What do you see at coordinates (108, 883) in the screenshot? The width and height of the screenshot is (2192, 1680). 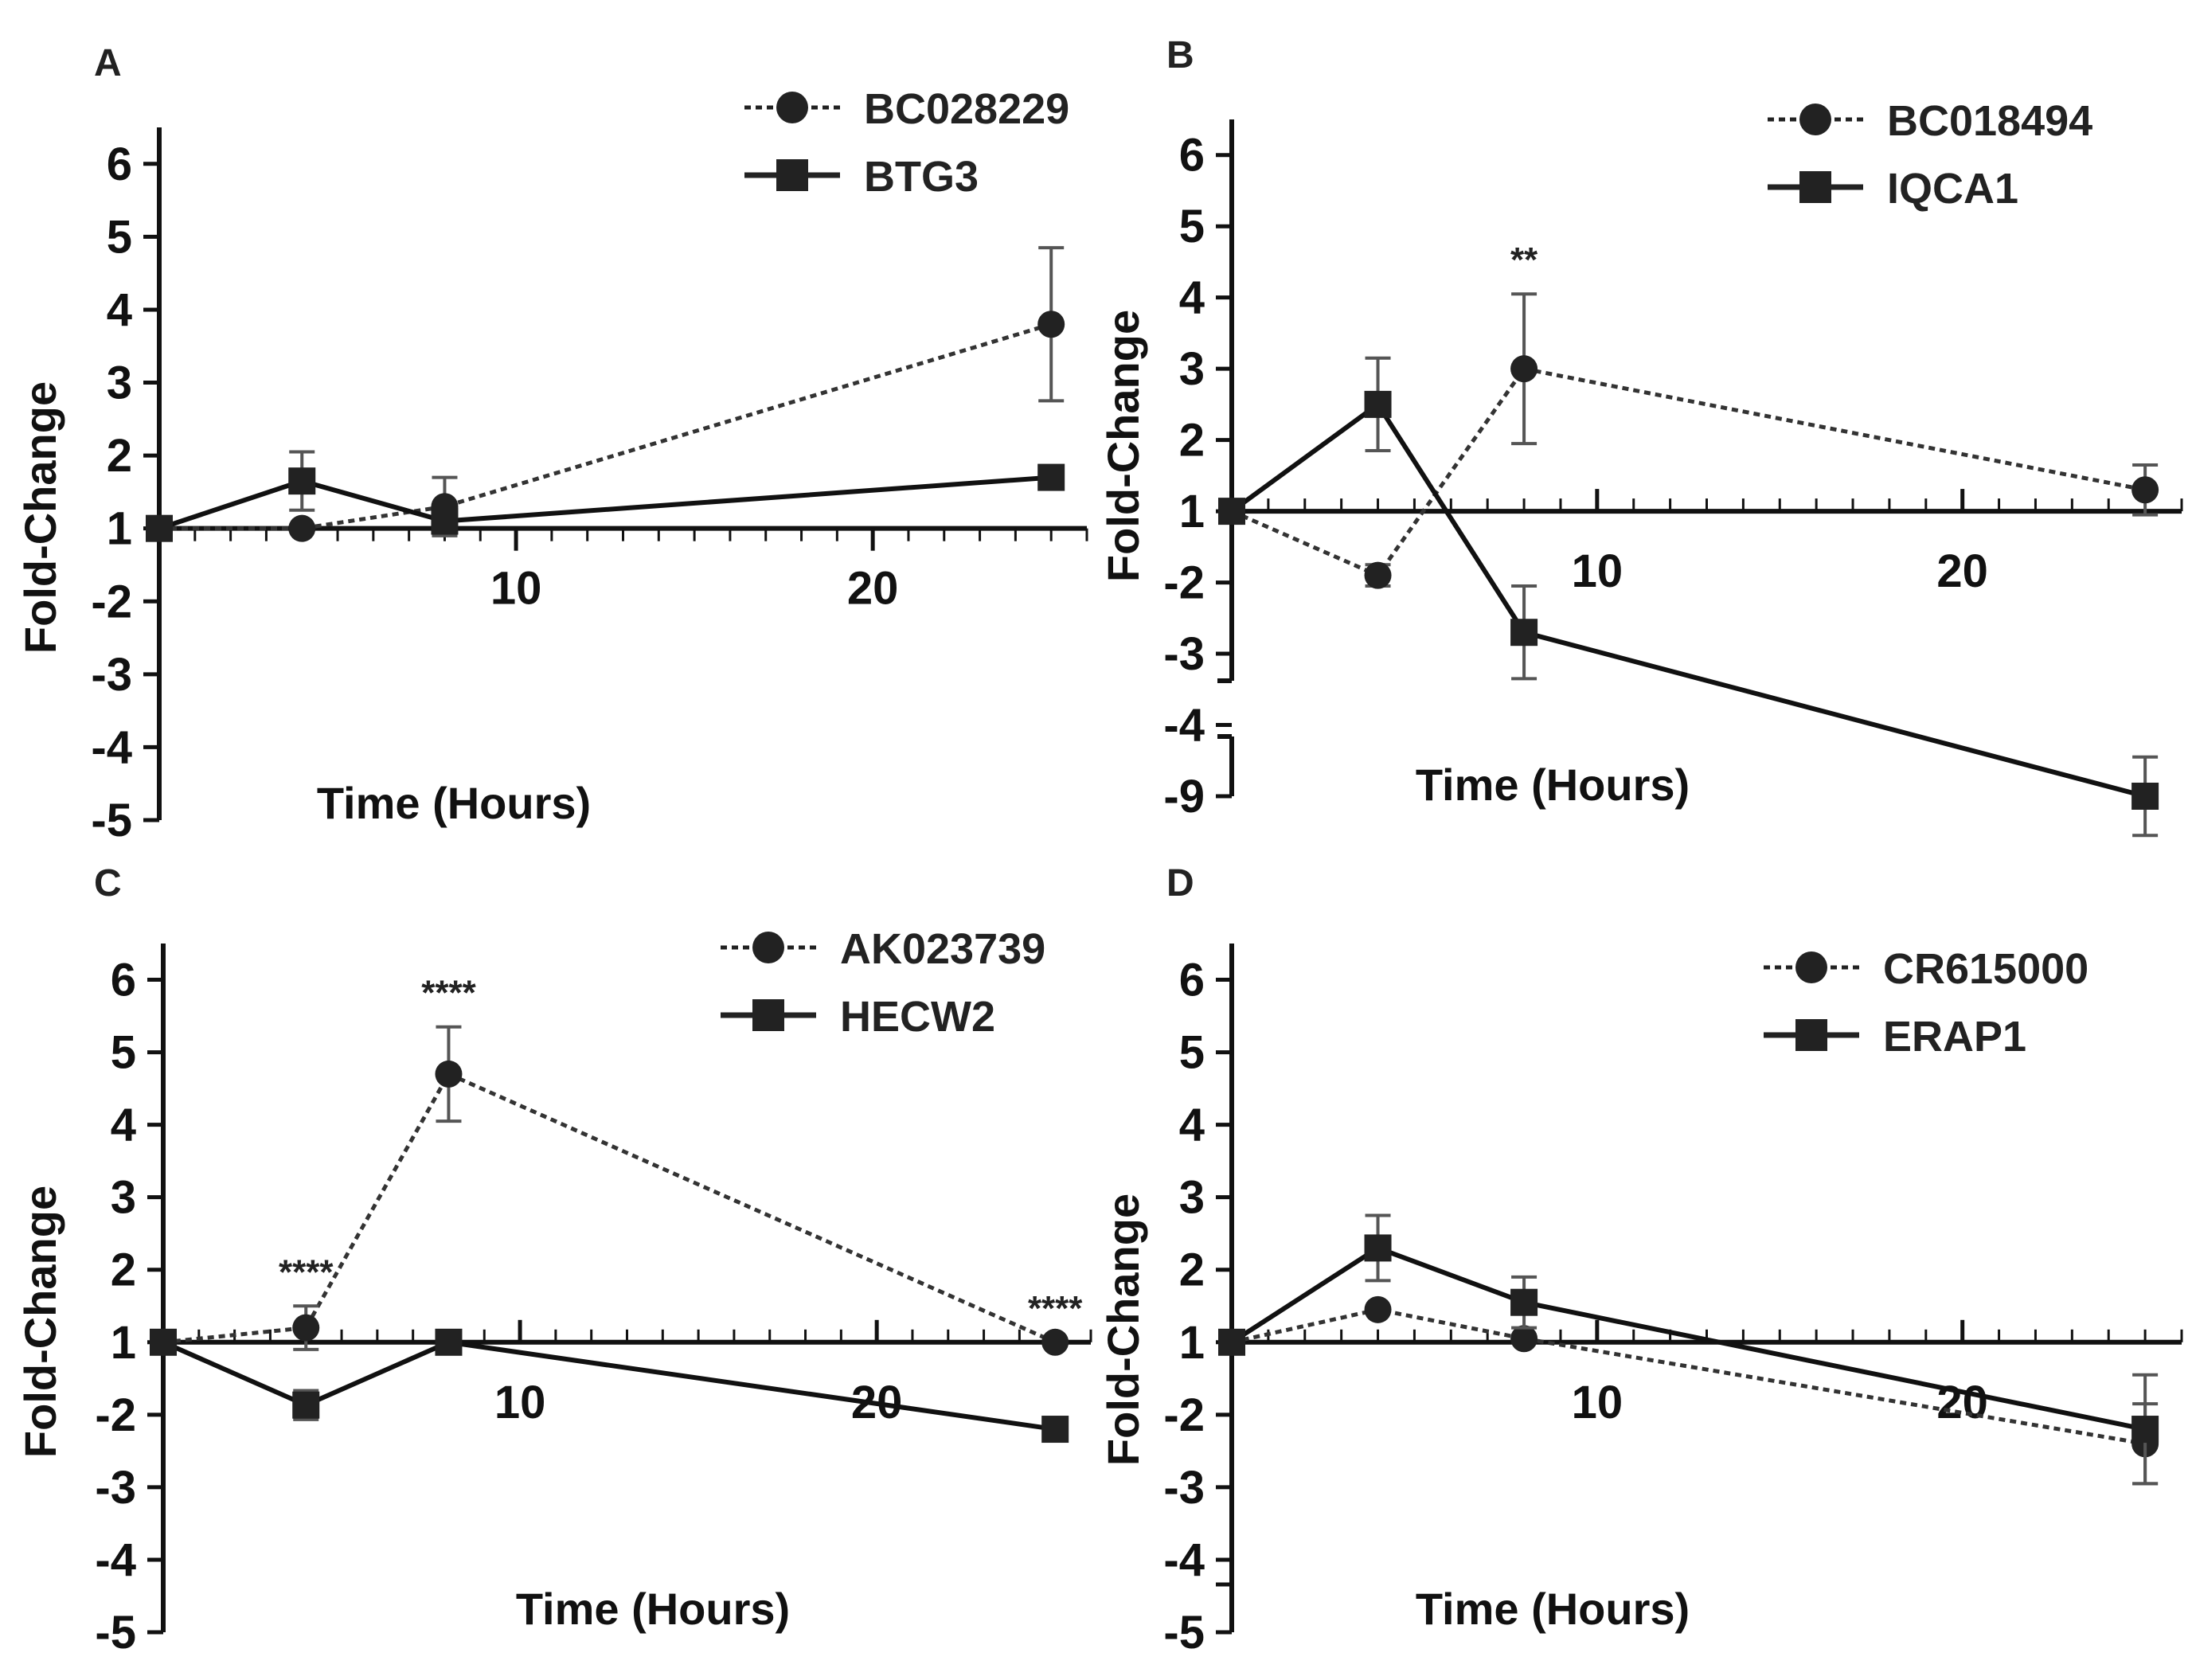 I see `panel-letter: C` at bounding box center [108, 883].